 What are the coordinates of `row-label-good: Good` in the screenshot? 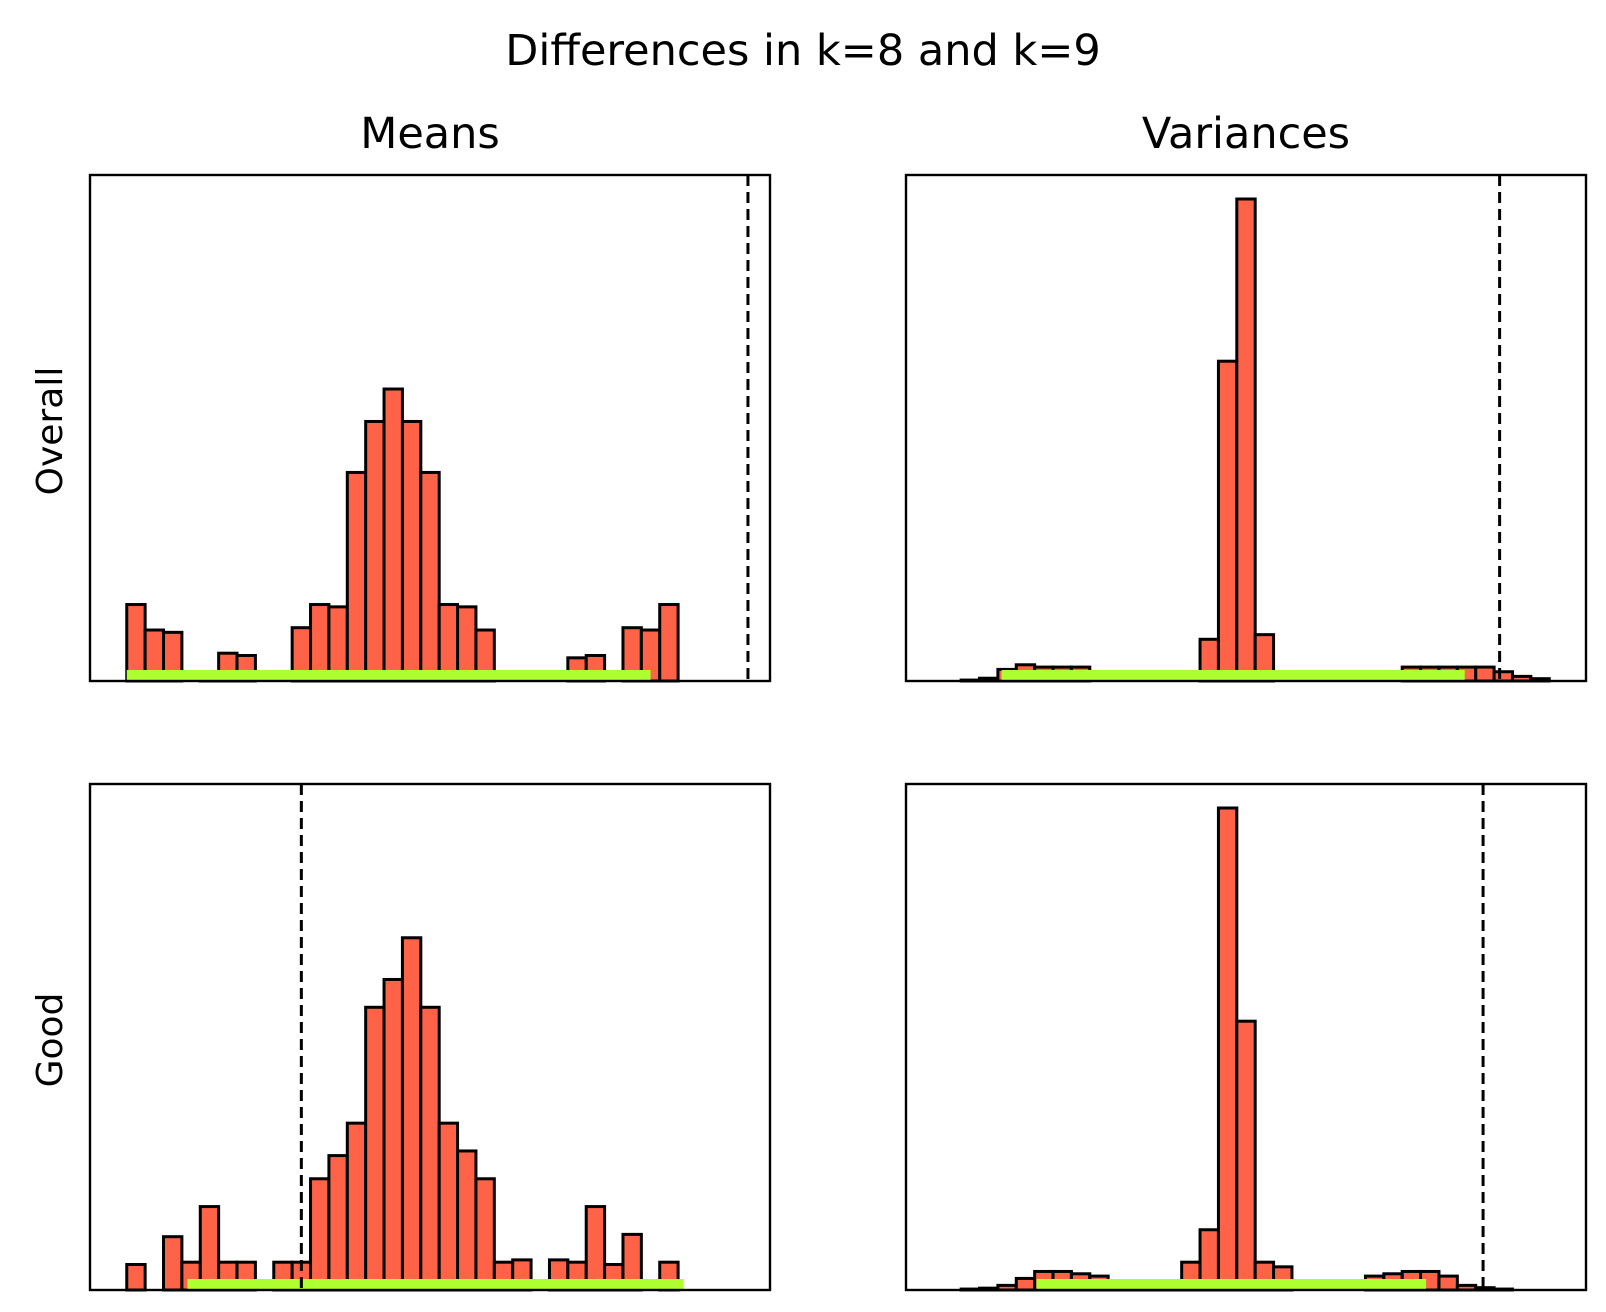 It's located at (50, 1040).